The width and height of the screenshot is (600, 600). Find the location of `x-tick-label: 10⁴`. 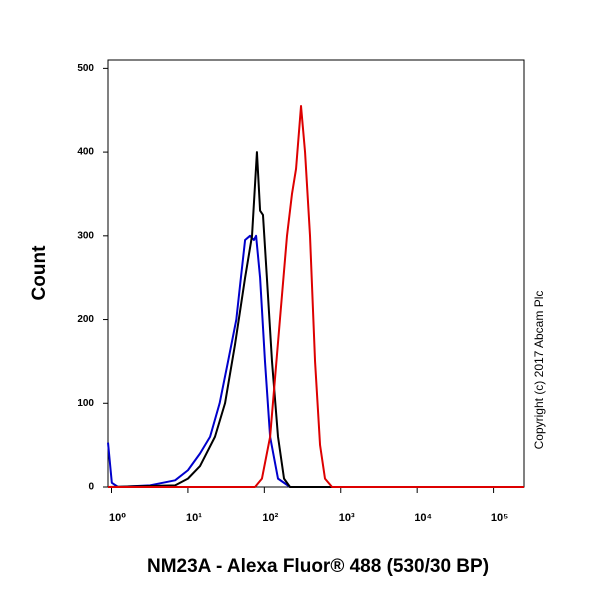

x-tick-label: 10⁴ is located at coordinates (423, 518).